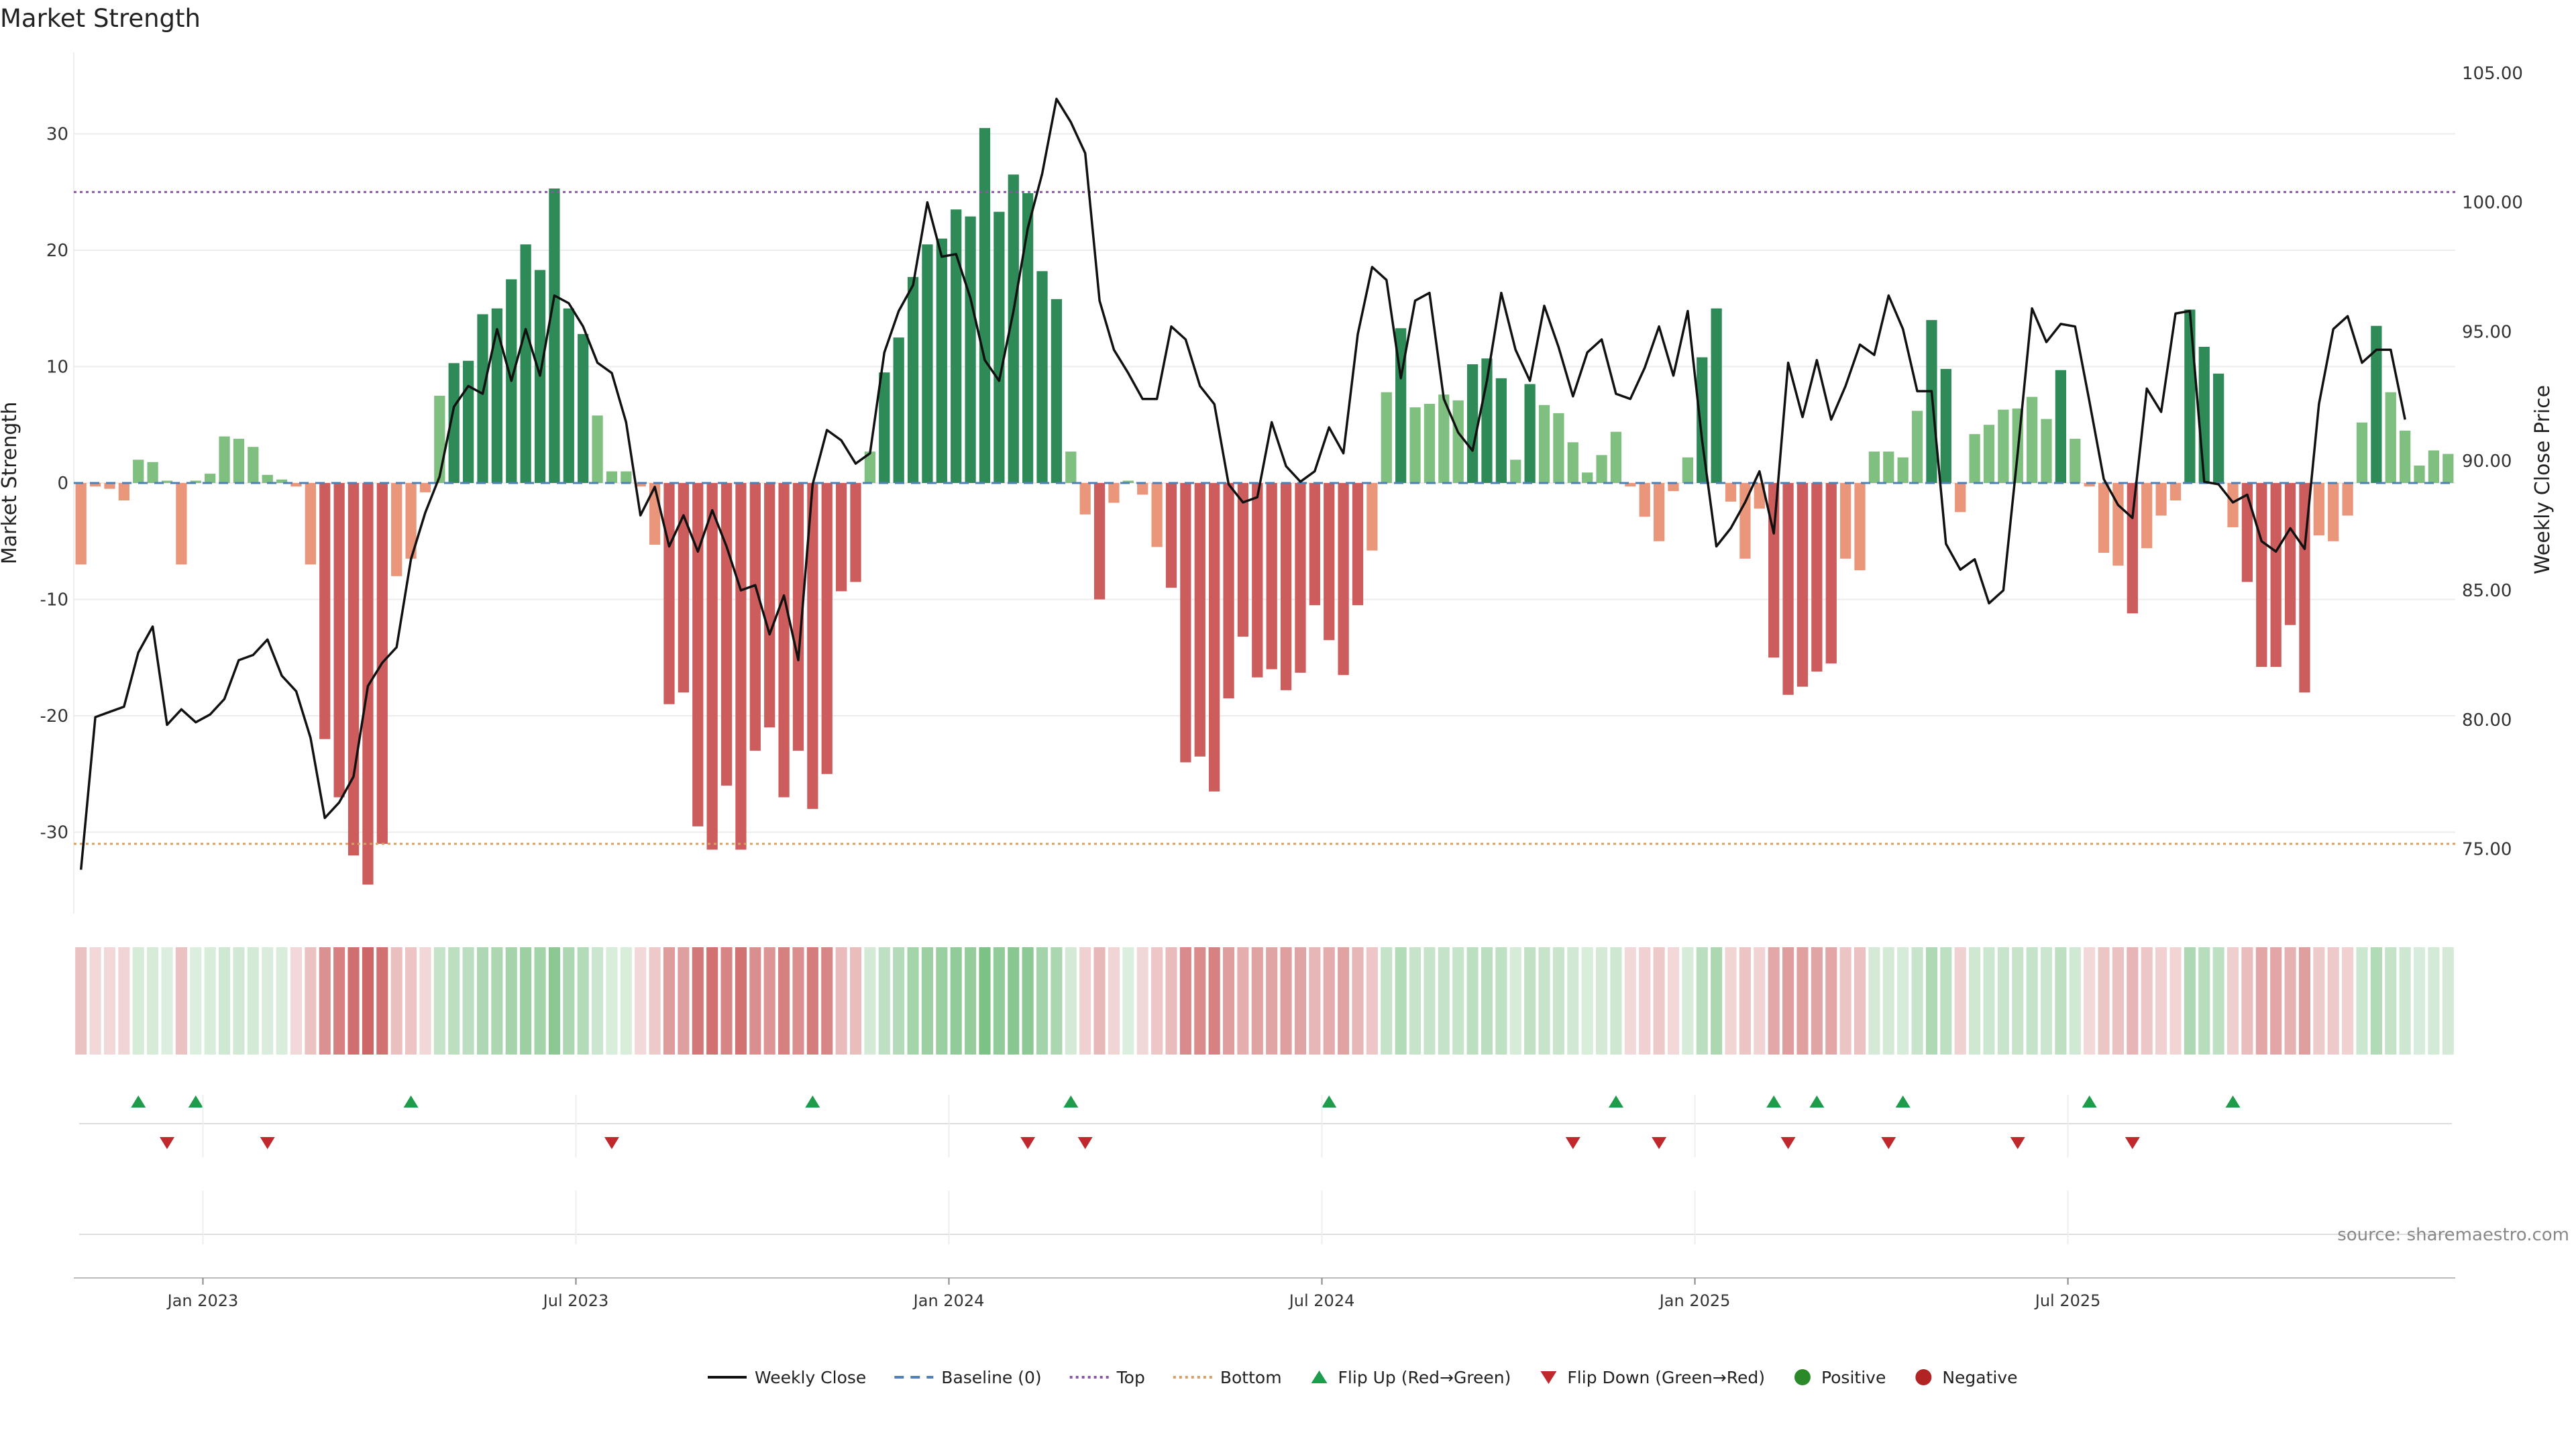 Image resolution: width=2576 pixels, height=1449 pixels. I want to click on legend-label: Positive, so click(1853, 1377).